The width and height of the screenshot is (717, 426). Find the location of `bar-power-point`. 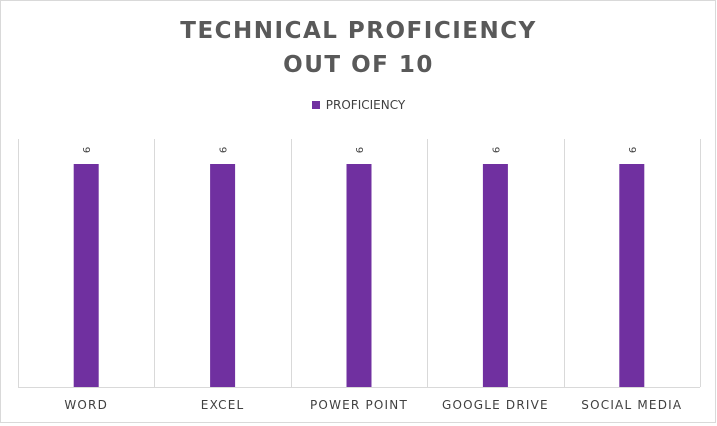

bar-power-point is located at coordinates (359, 275).